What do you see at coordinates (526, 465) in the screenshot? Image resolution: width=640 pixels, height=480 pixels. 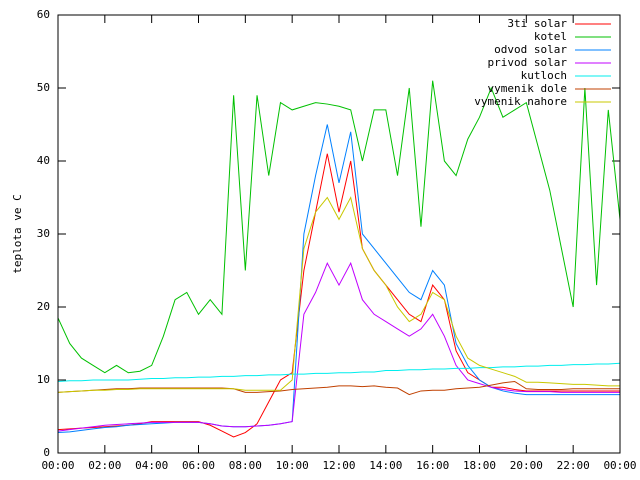 I see `x-tick-label: 20:00` at bounding box center [526, 465].